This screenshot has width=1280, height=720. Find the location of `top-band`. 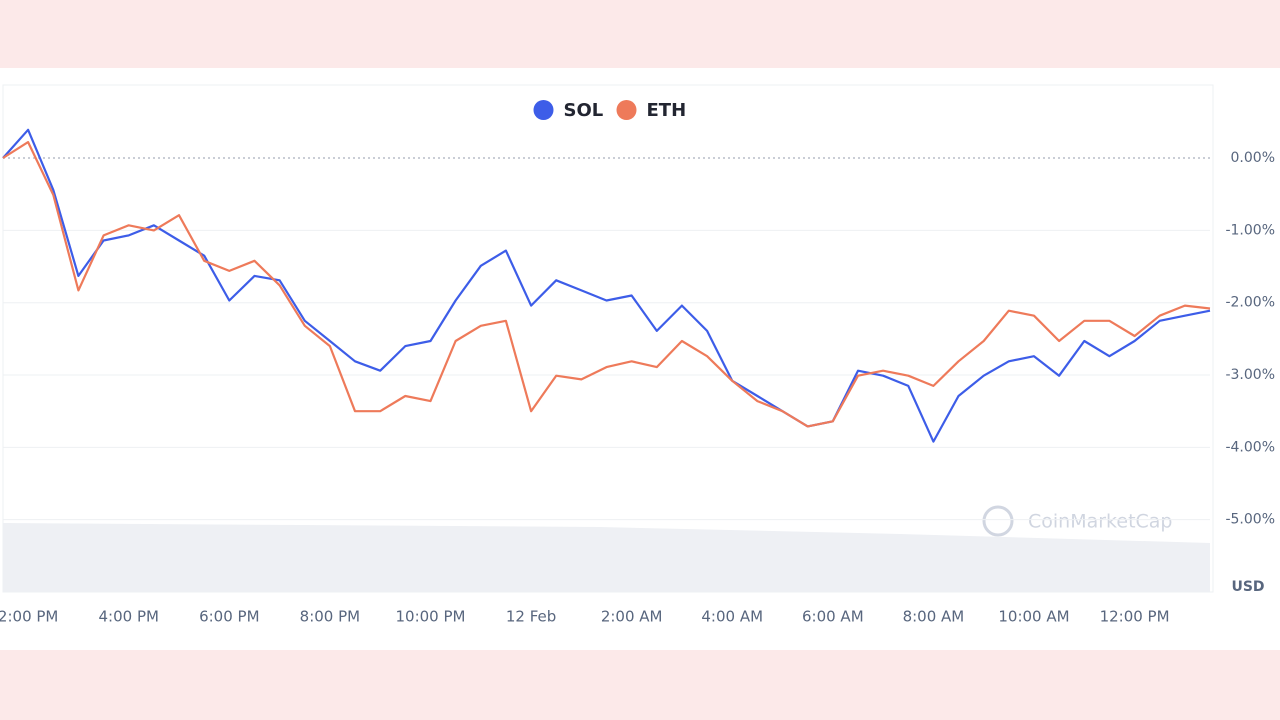

top-band is located at coordinates (640, 34).